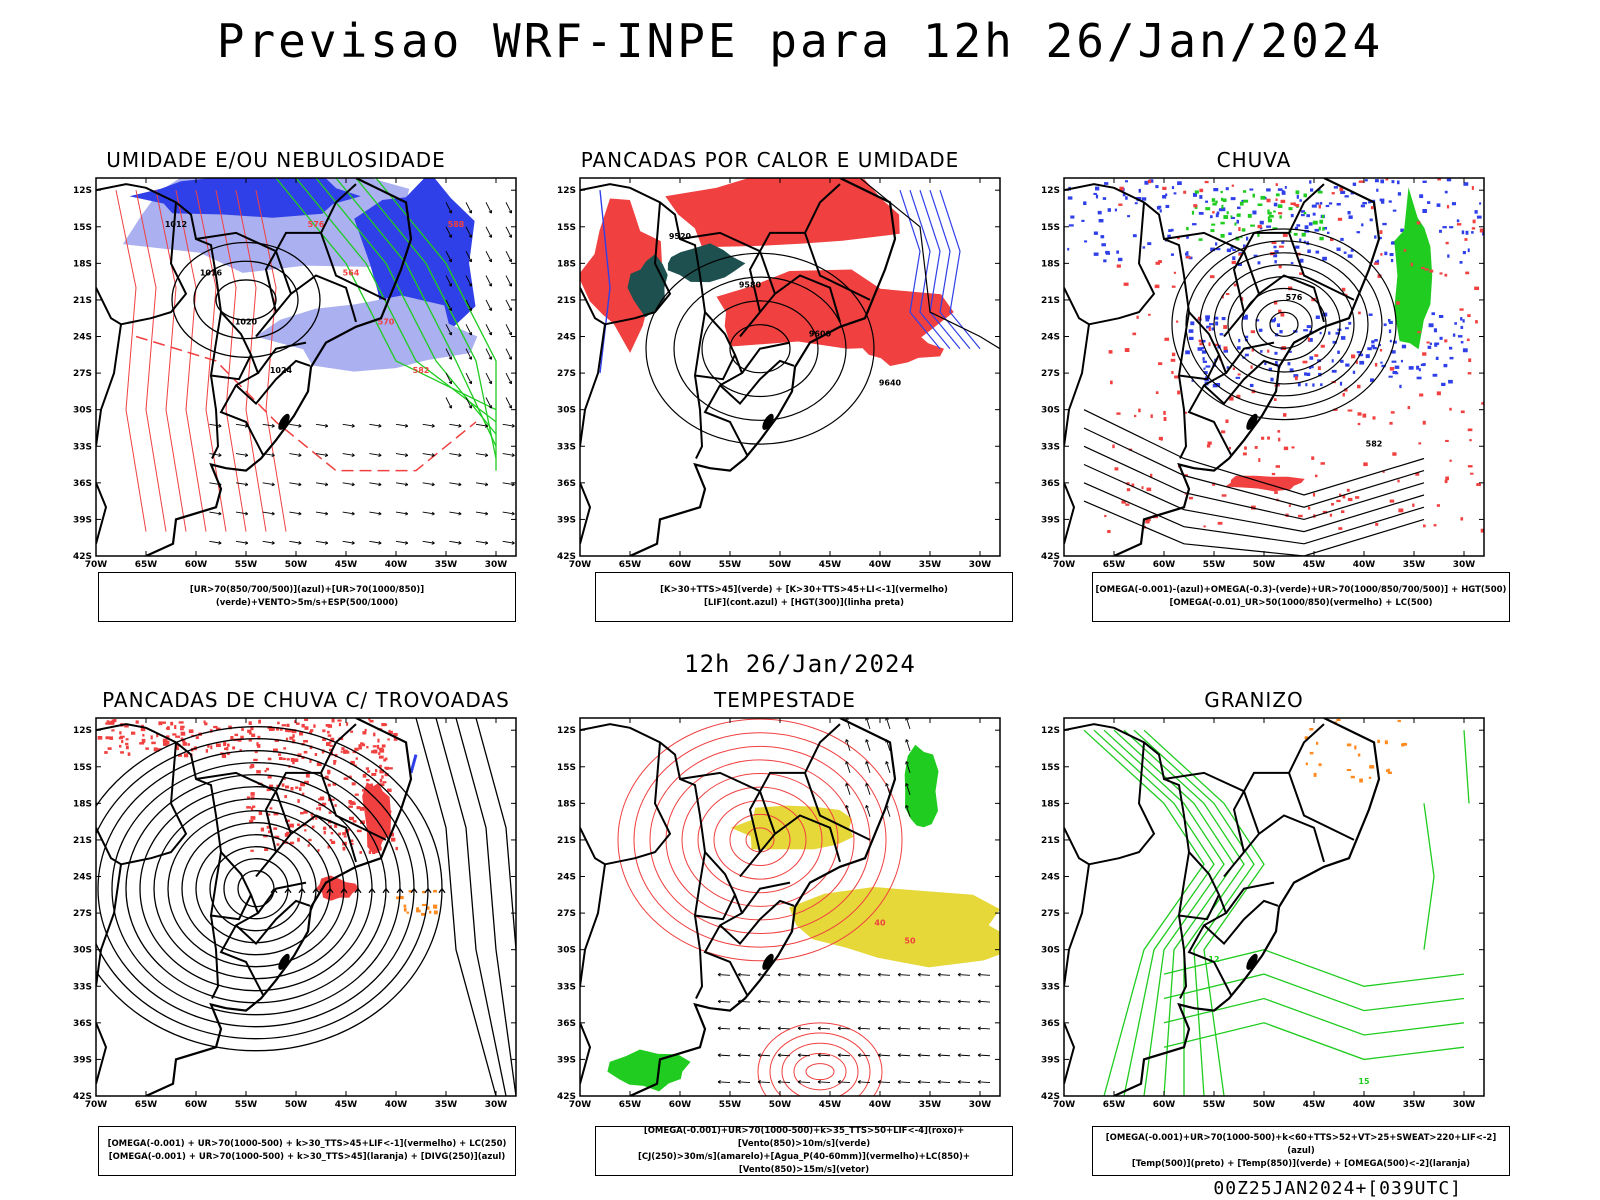  Describe the element at coordinates (1214, 1105) in the screenshot. I see `lon-label: 55W` at that location.